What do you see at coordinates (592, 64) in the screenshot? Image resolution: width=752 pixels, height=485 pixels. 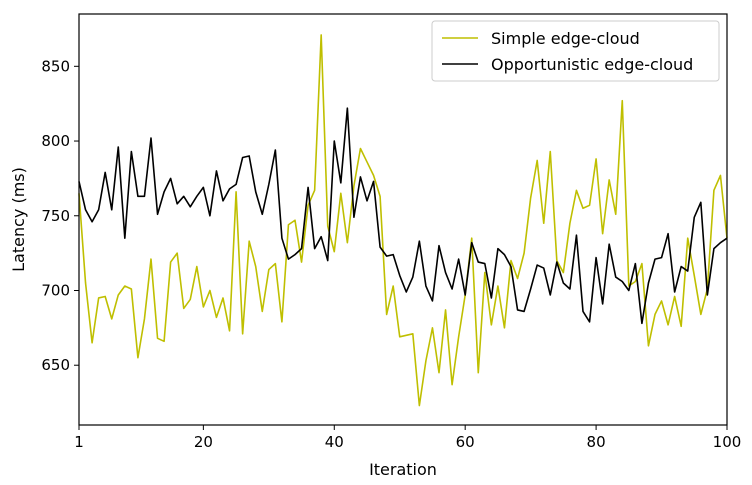 I see `legend-label-opportunistic: Opportunistic edge-cloud` at bounding box center [592, 64].